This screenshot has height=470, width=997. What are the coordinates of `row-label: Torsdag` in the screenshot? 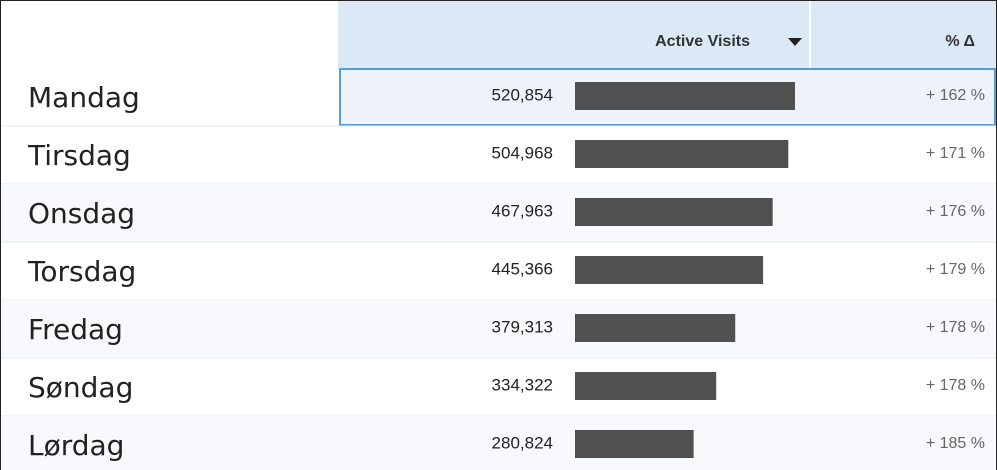 It's located at (81, 271).